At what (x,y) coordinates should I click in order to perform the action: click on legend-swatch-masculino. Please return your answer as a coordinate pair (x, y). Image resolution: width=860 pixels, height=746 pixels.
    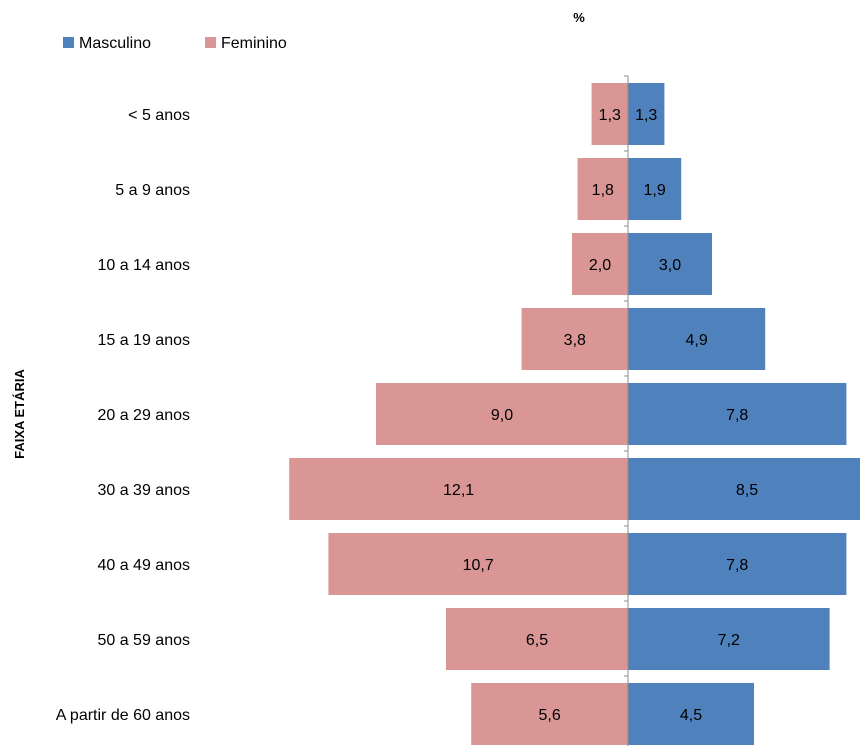
    Looking at the image, I should click on (68, 42).